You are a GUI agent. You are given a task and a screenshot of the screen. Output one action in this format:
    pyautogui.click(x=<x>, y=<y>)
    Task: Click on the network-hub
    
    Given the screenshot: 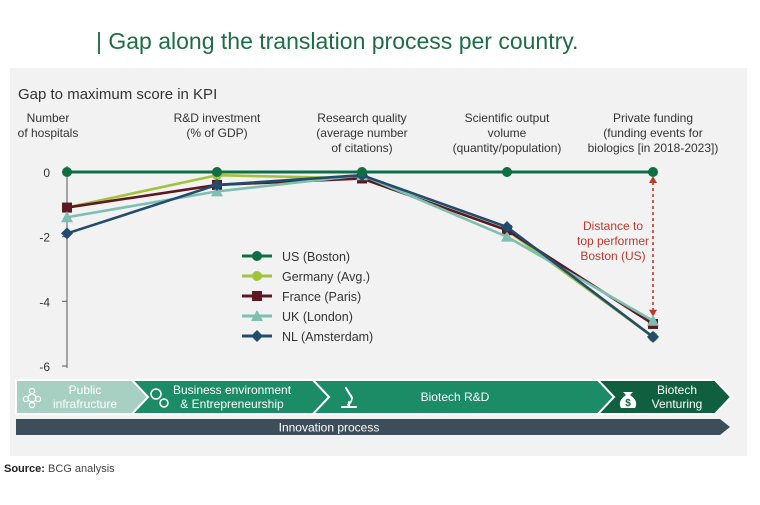 What is the action you would take?
    pyautogui.click(x=32, y=398)
    